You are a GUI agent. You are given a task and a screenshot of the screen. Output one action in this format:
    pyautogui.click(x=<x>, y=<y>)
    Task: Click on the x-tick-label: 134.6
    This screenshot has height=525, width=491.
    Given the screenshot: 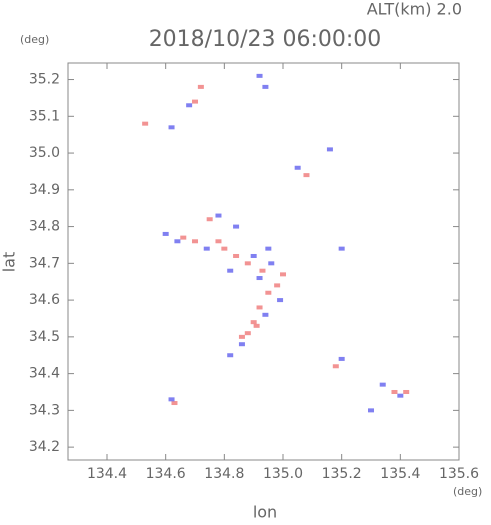 What is the action you would take?
    pyautogui.click(x=166, y=474)
    